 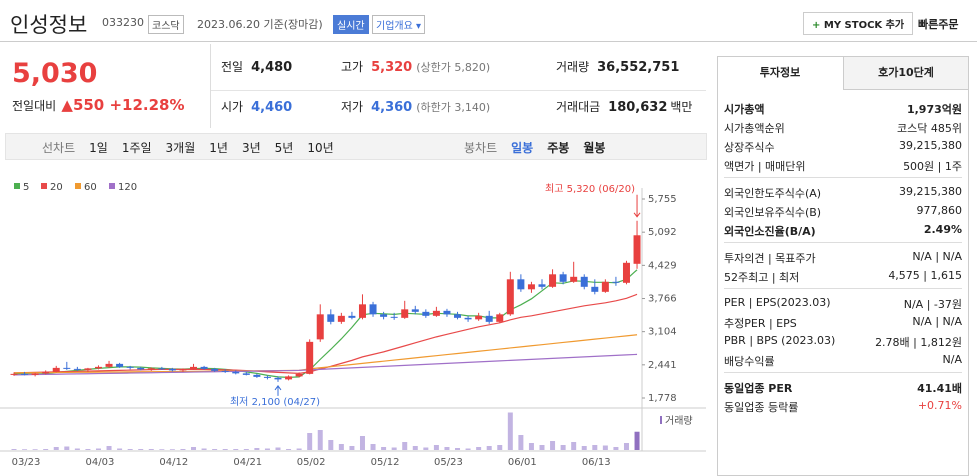 I want to click on x-tick-label: 04/12, so click(x=173, y=462).